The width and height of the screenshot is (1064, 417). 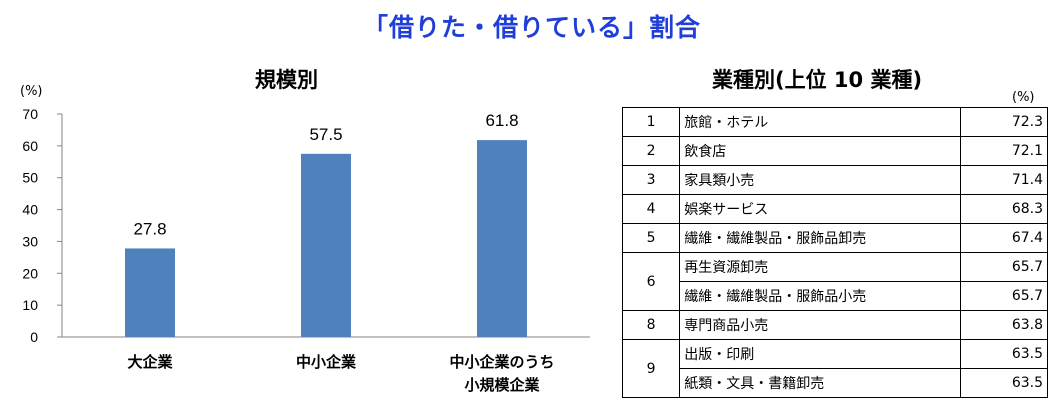 I want to click on rank-cell: 1, so click(x=651, y=122).